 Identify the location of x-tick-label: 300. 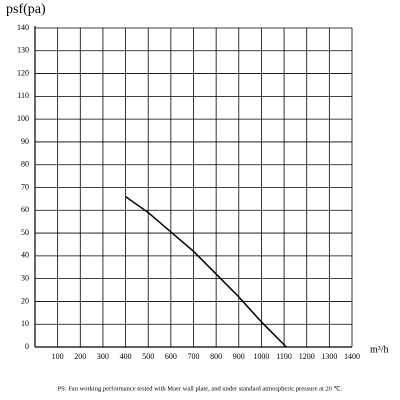
(103, 356).